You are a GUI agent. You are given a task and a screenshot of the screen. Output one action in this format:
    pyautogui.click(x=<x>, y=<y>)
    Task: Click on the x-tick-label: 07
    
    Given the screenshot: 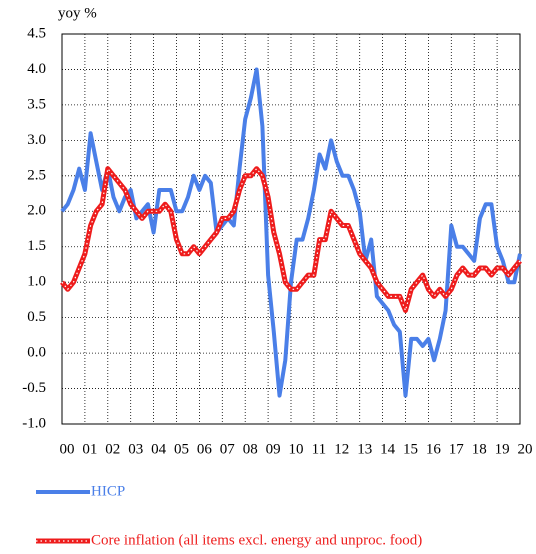 What is the action you would take?
    pyautogui.click(x=228, y=449)
    